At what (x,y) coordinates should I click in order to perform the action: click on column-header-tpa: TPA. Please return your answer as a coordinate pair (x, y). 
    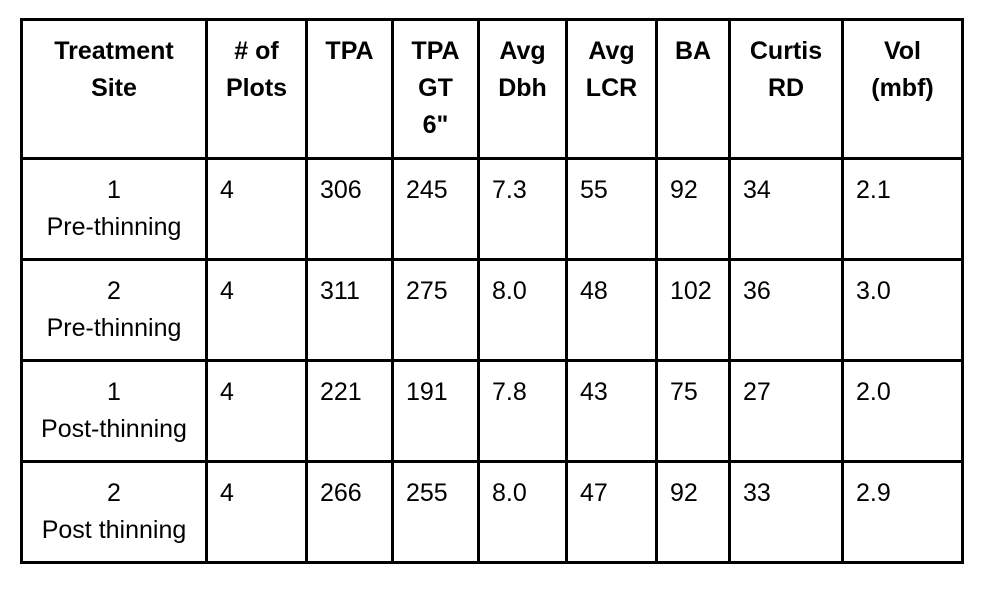
    Looking at the image, I should click on (349, 89).